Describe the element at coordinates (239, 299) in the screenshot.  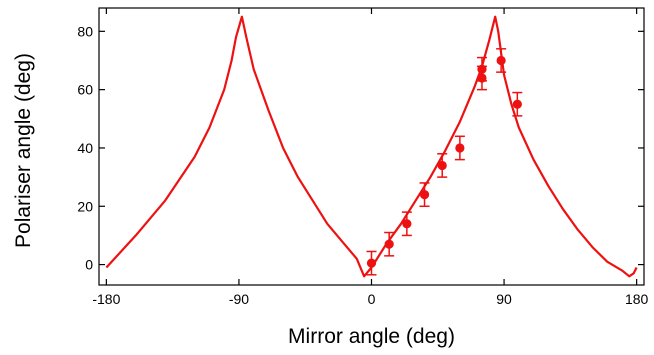
I see `x-tick-label: -90` at that location.